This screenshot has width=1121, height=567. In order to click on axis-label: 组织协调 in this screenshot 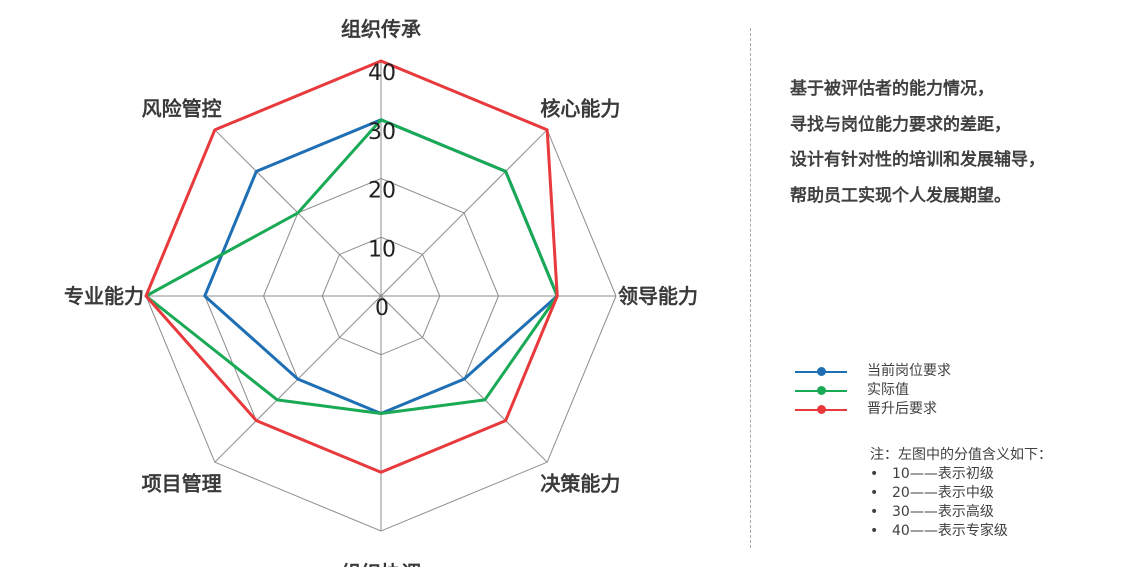, I will do `click(381, 564)`.